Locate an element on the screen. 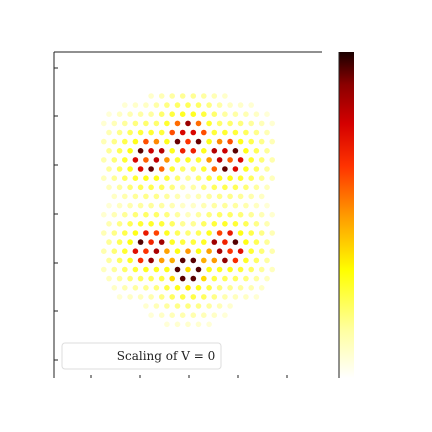  colorbar-gradient is located at coordinates (346, 215).